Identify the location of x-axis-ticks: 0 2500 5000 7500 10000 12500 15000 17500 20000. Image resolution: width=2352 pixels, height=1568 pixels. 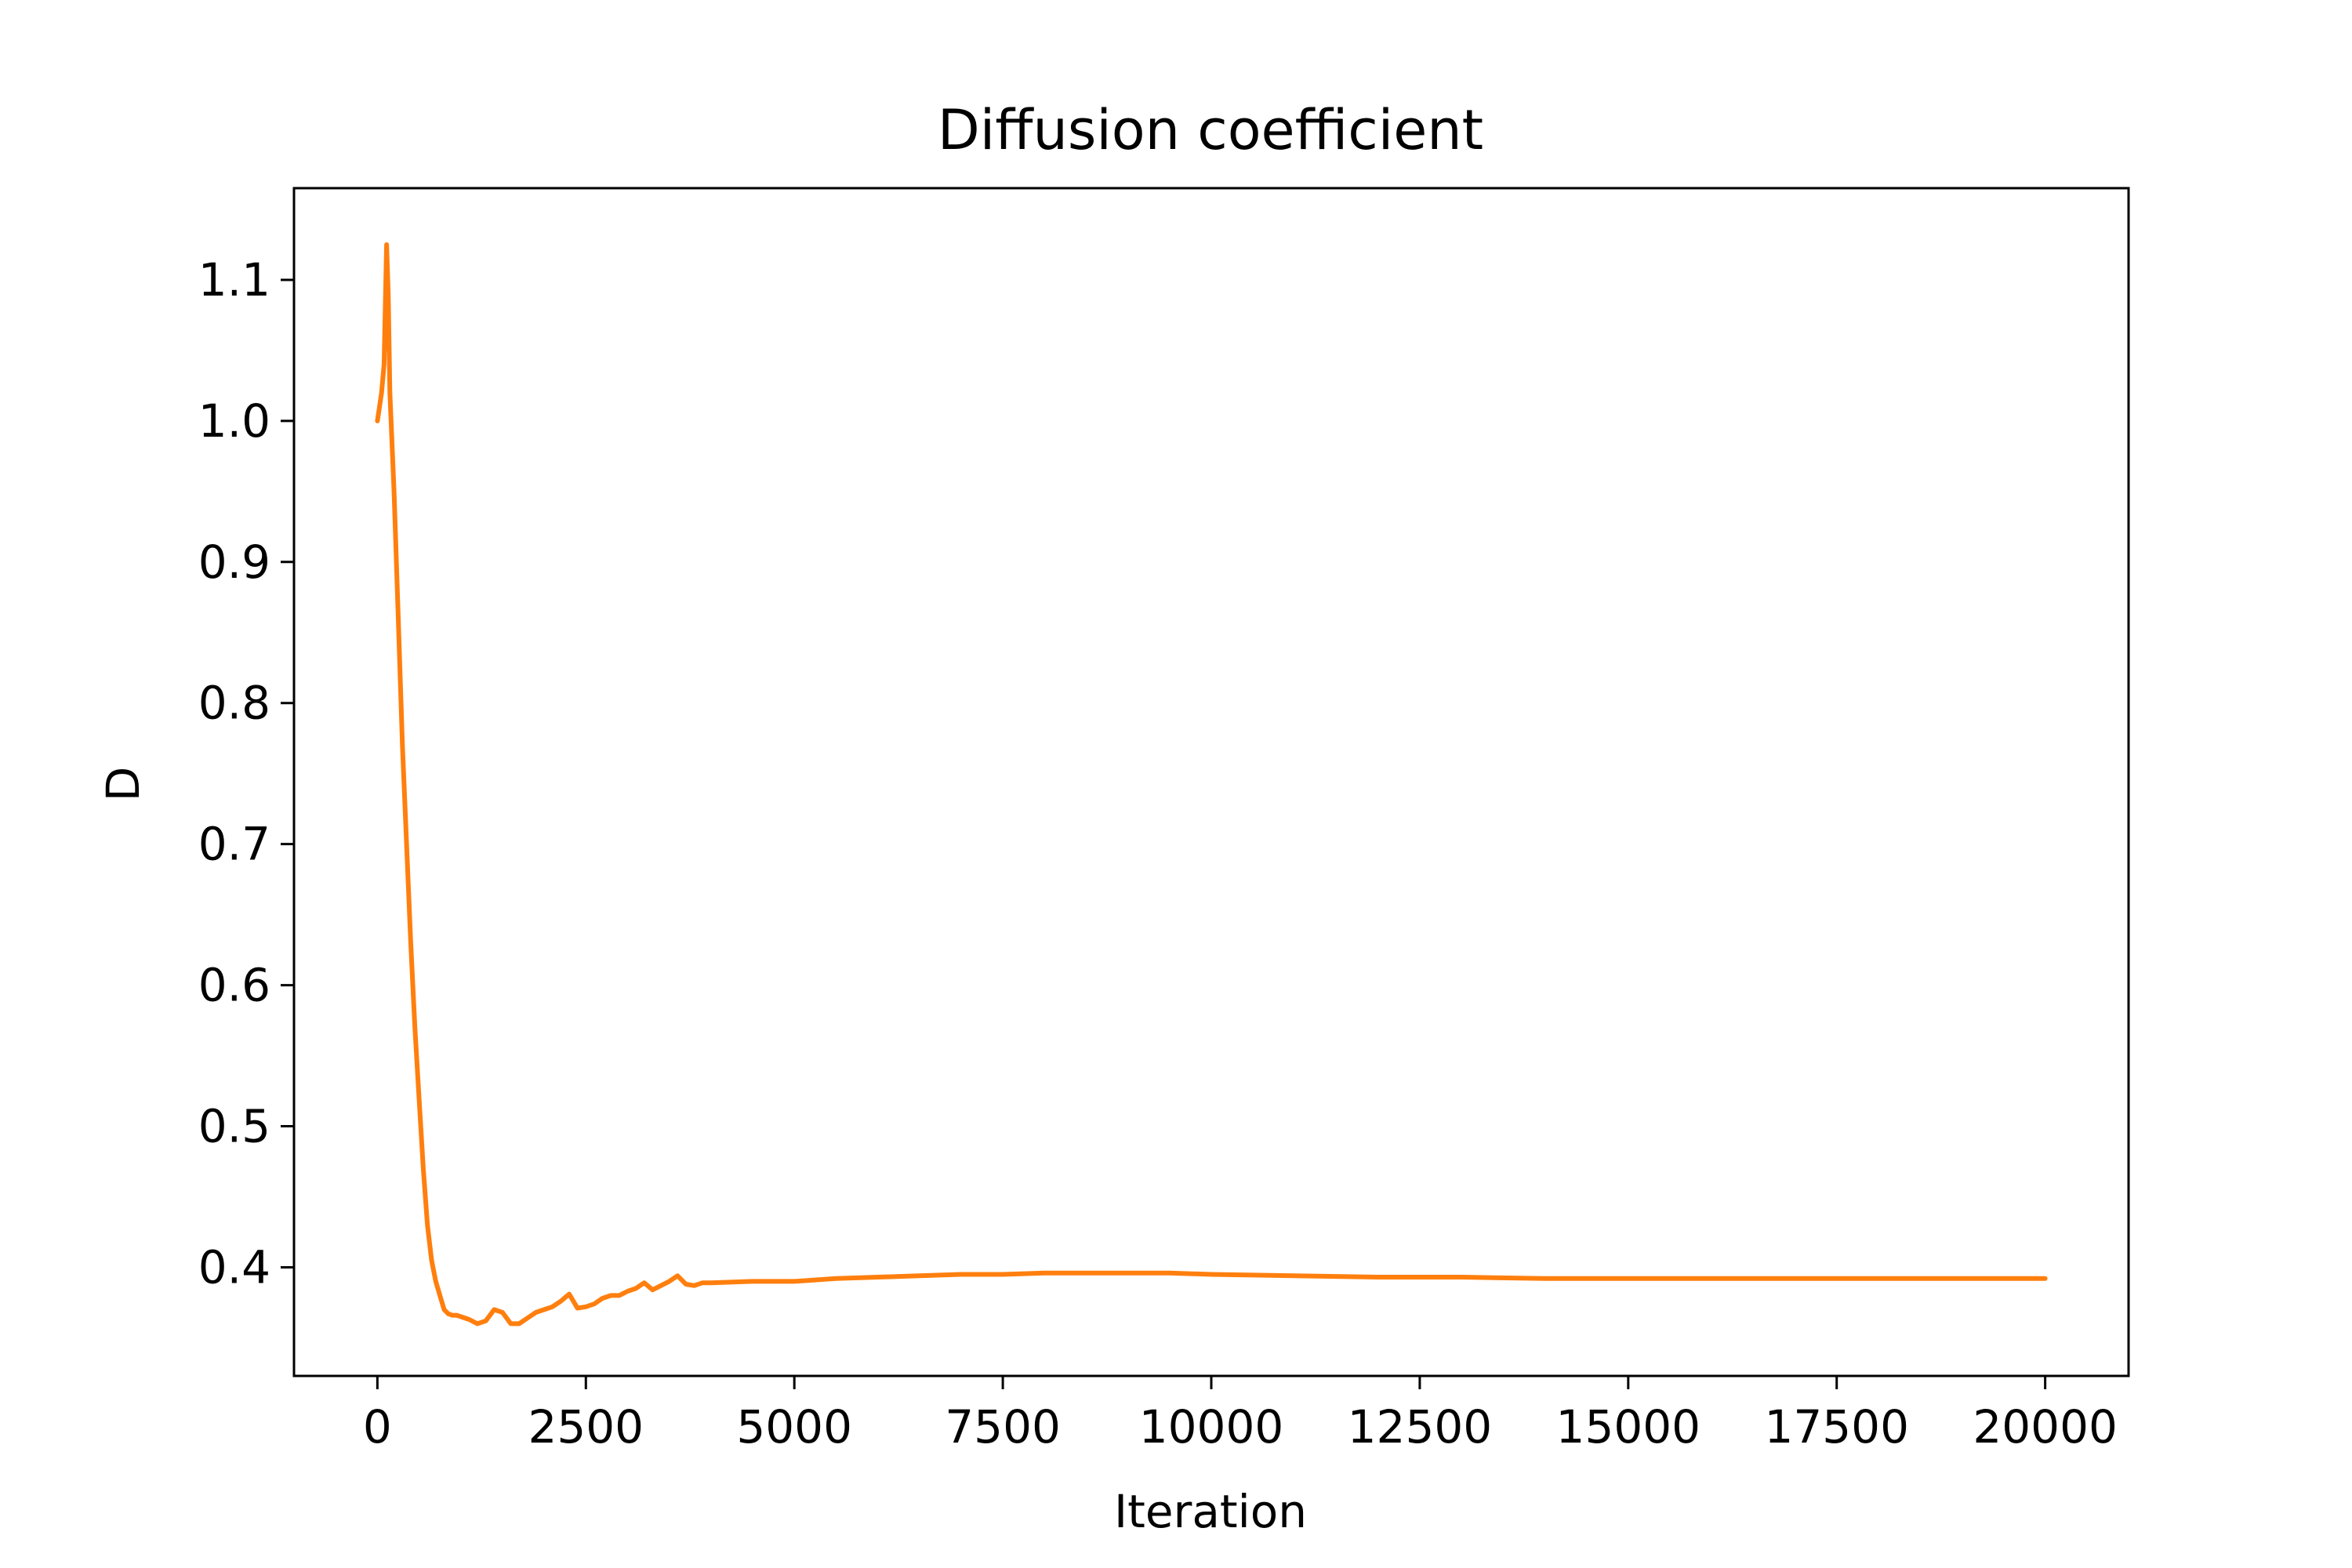
(1240, 1415).